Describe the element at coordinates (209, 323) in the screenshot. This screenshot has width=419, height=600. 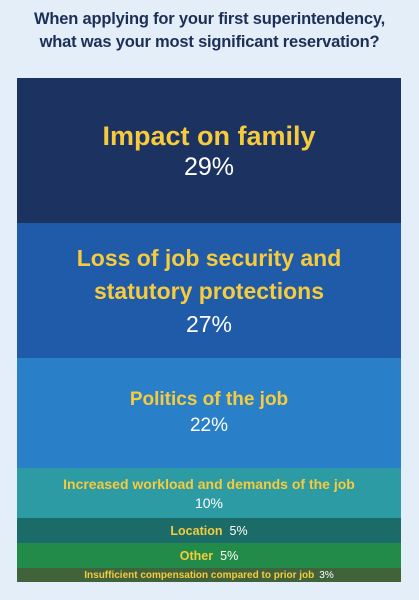
I see `segment-value-label: 27%` at that location.